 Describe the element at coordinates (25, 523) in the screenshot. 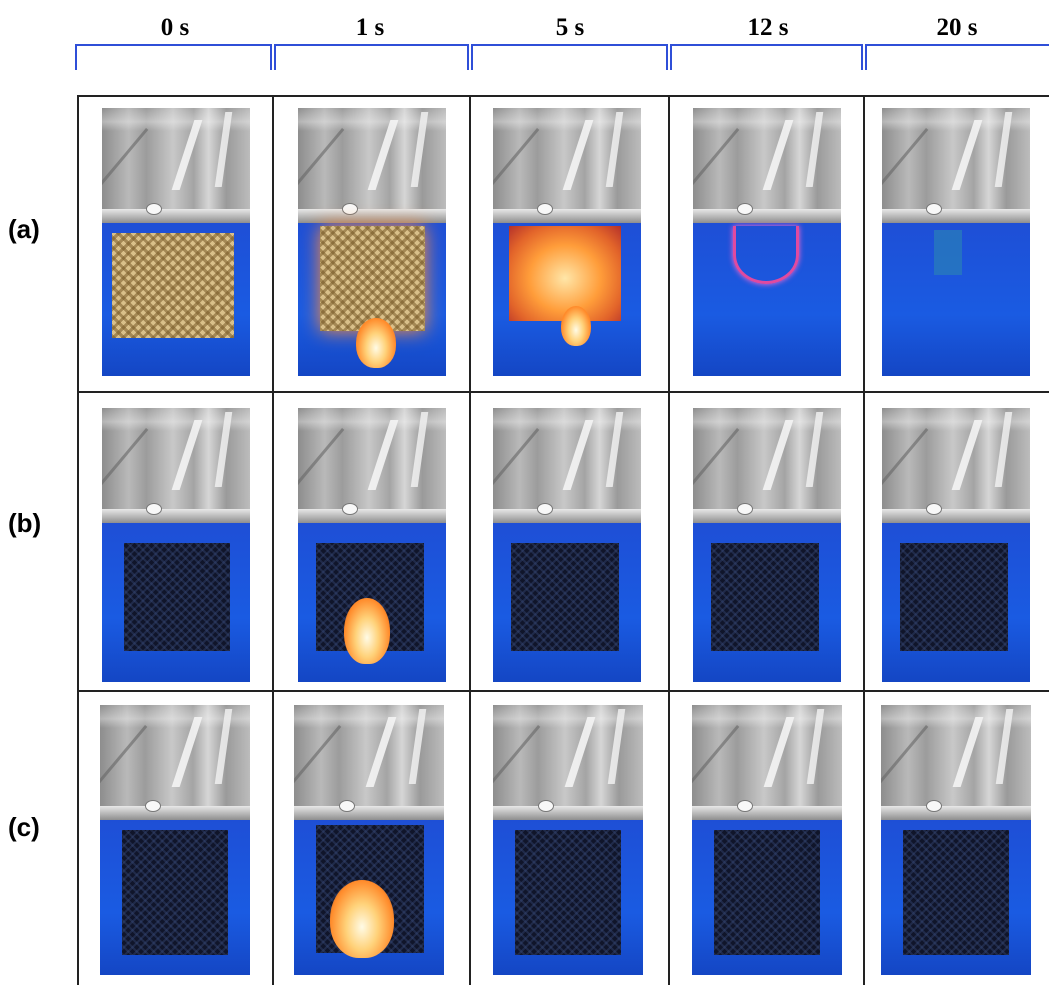

I see `row-label-b: (b)` at that location.